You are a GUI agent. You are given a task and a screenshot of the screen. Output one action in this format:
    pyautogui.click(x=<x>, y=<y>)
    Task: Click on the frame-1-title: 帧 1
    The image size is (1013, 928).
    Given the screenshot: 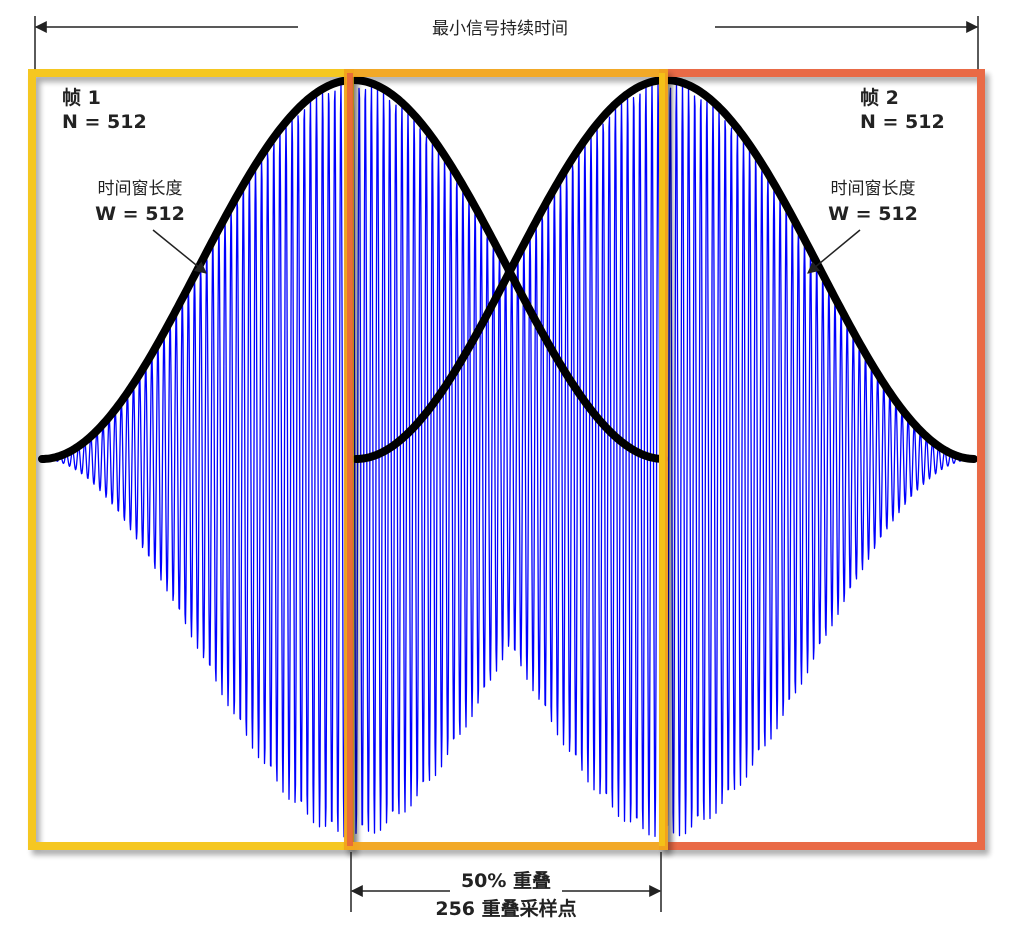 What is the action you would take?
    pyautogui.click(x=81, y=97)
    